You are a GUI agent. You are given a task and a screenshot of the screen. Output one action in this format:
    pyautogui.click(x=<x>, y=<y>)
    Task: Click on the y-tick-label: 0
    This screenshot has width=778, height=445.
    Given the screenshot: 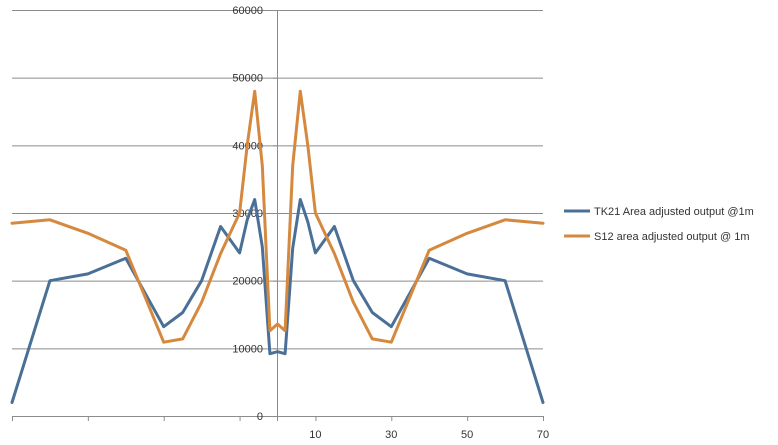 What is the action you would take?
    pyautogui.click(x=260, y=417)
    